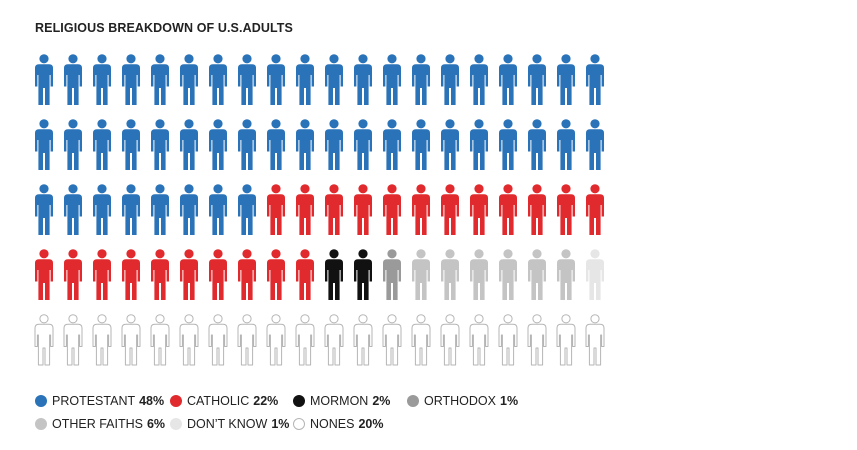  Describe the element at coordinates (460, 401) in the screenshot. I see `legend-label-orthodox: ORTHODOX` at that location.